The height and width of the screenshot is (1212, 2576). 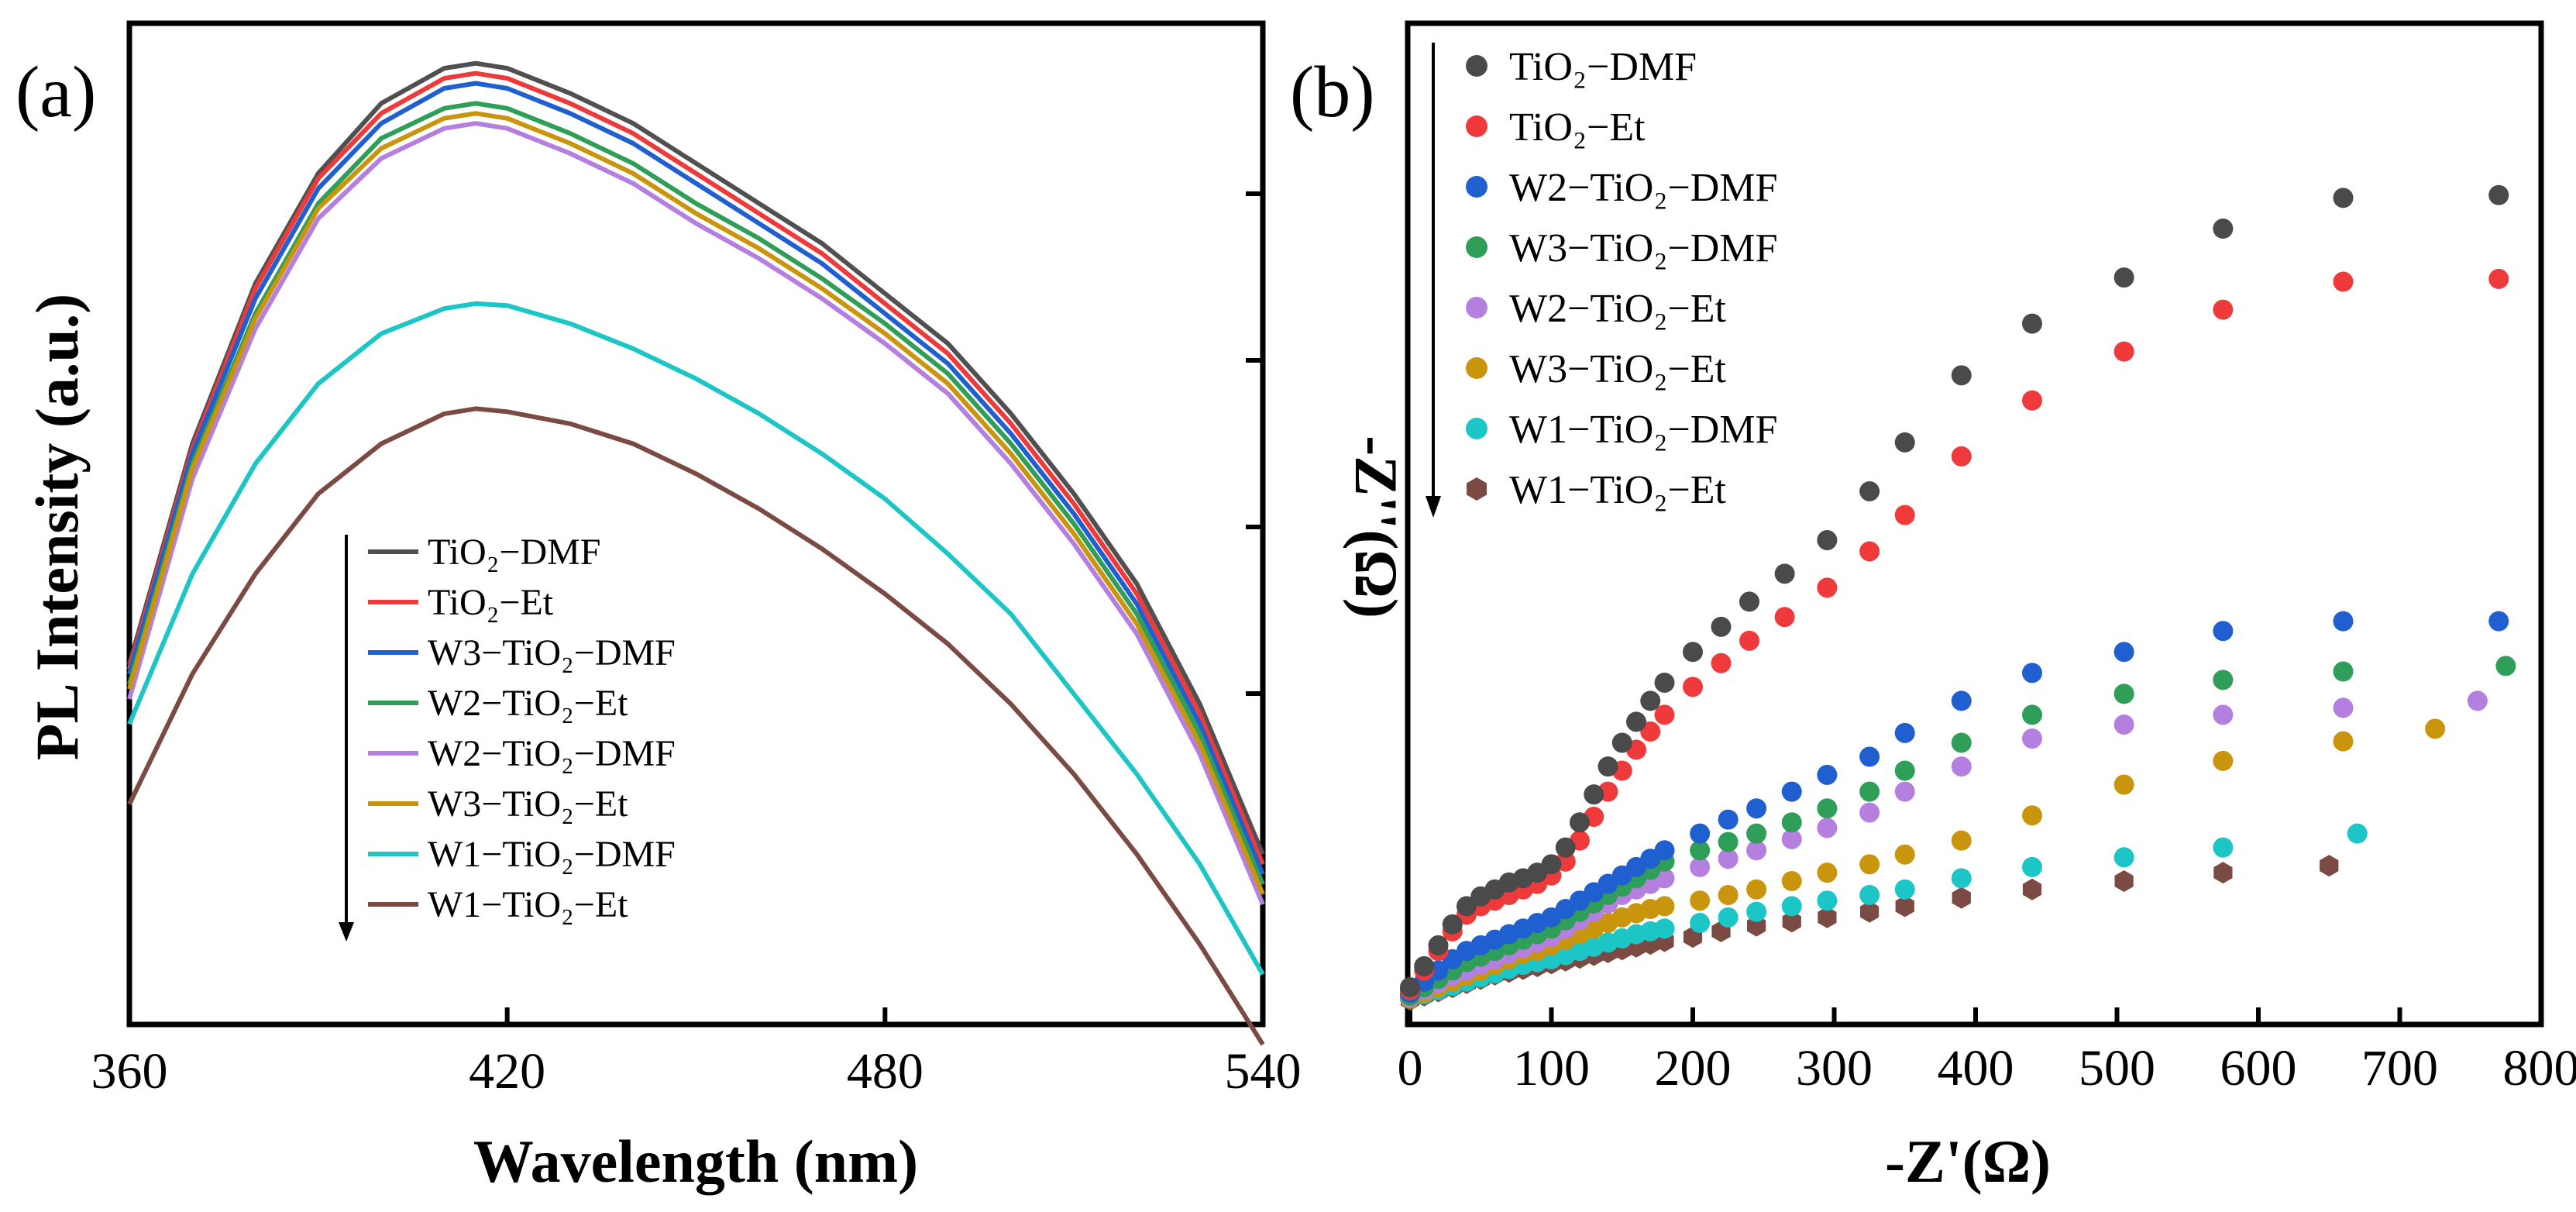 I want to click on panel-b-label: (b), so click(x=1332, y=92).